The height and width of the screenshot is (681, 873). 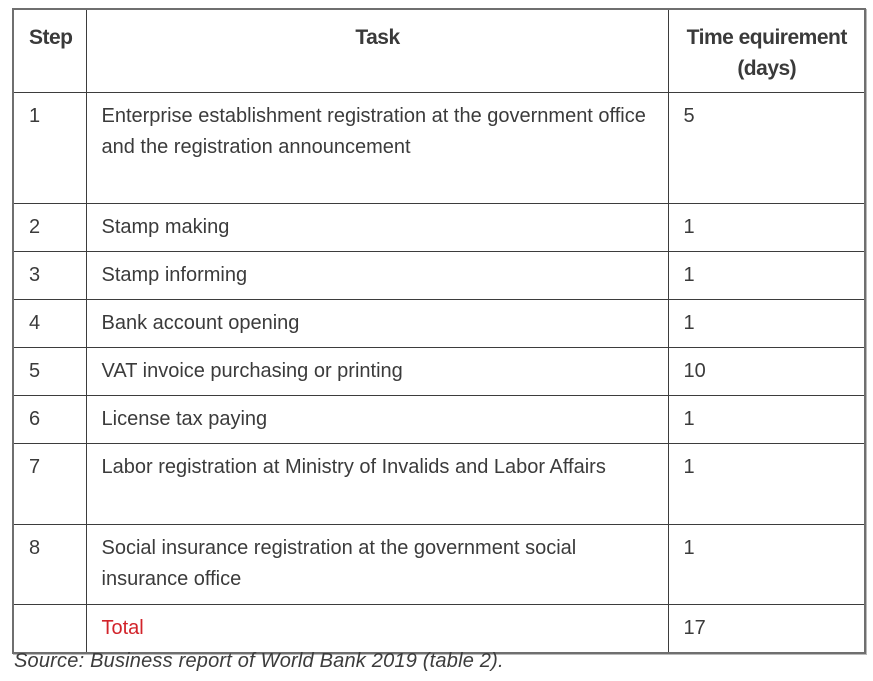 I want to click on column-header-time-line1: Time equirement, so click(x=767, y=37).